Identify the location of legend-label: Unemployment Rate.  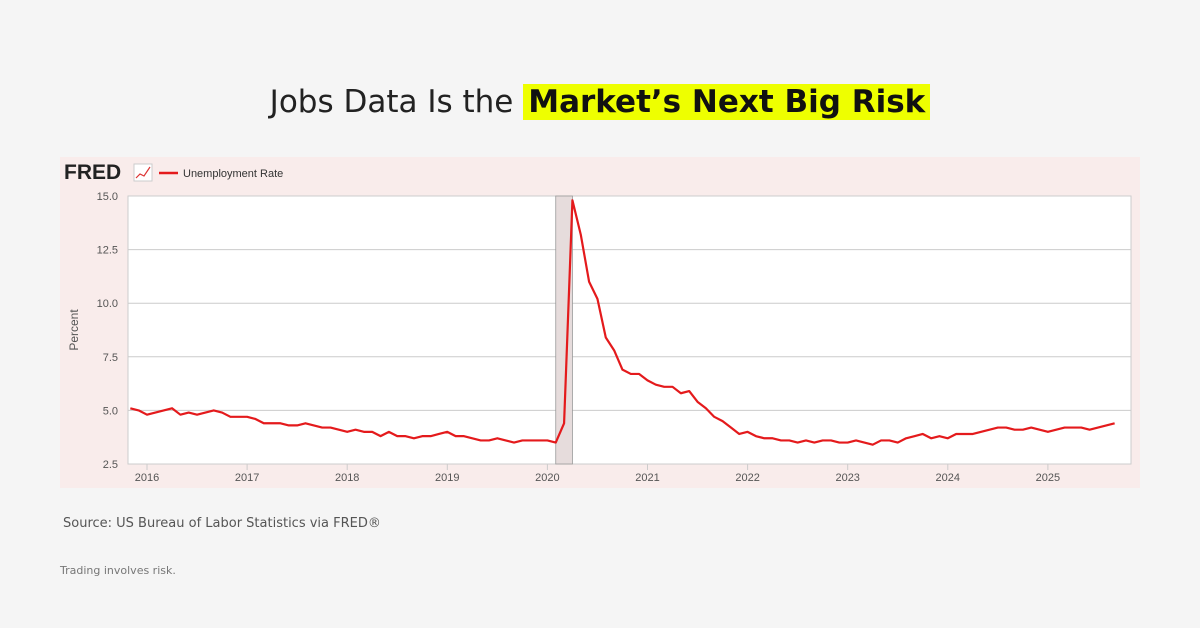
(233, 174).